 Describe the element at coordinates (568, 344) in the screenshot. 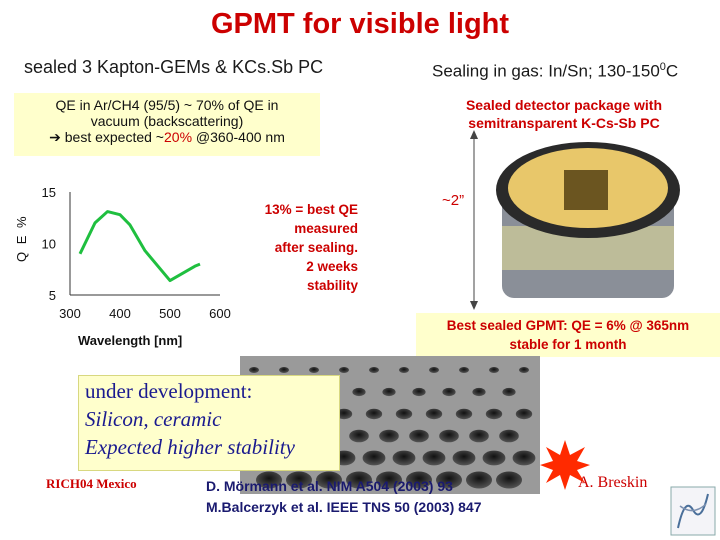

I see `best-gpmt-line2: stable for 1 month` at that location.